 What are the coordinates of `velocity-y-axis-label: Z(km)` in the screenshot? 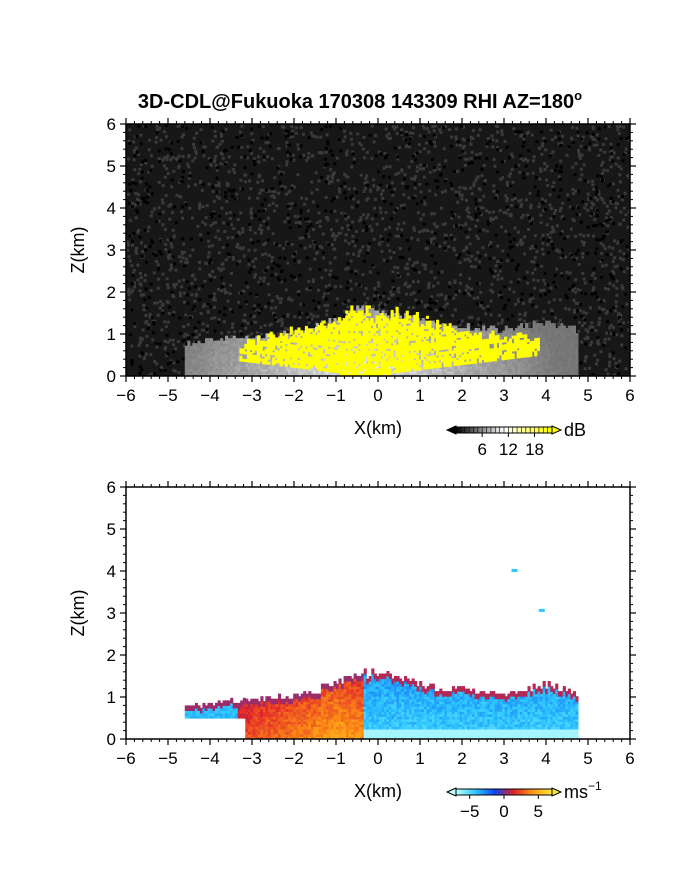 It's located at (78, 613).